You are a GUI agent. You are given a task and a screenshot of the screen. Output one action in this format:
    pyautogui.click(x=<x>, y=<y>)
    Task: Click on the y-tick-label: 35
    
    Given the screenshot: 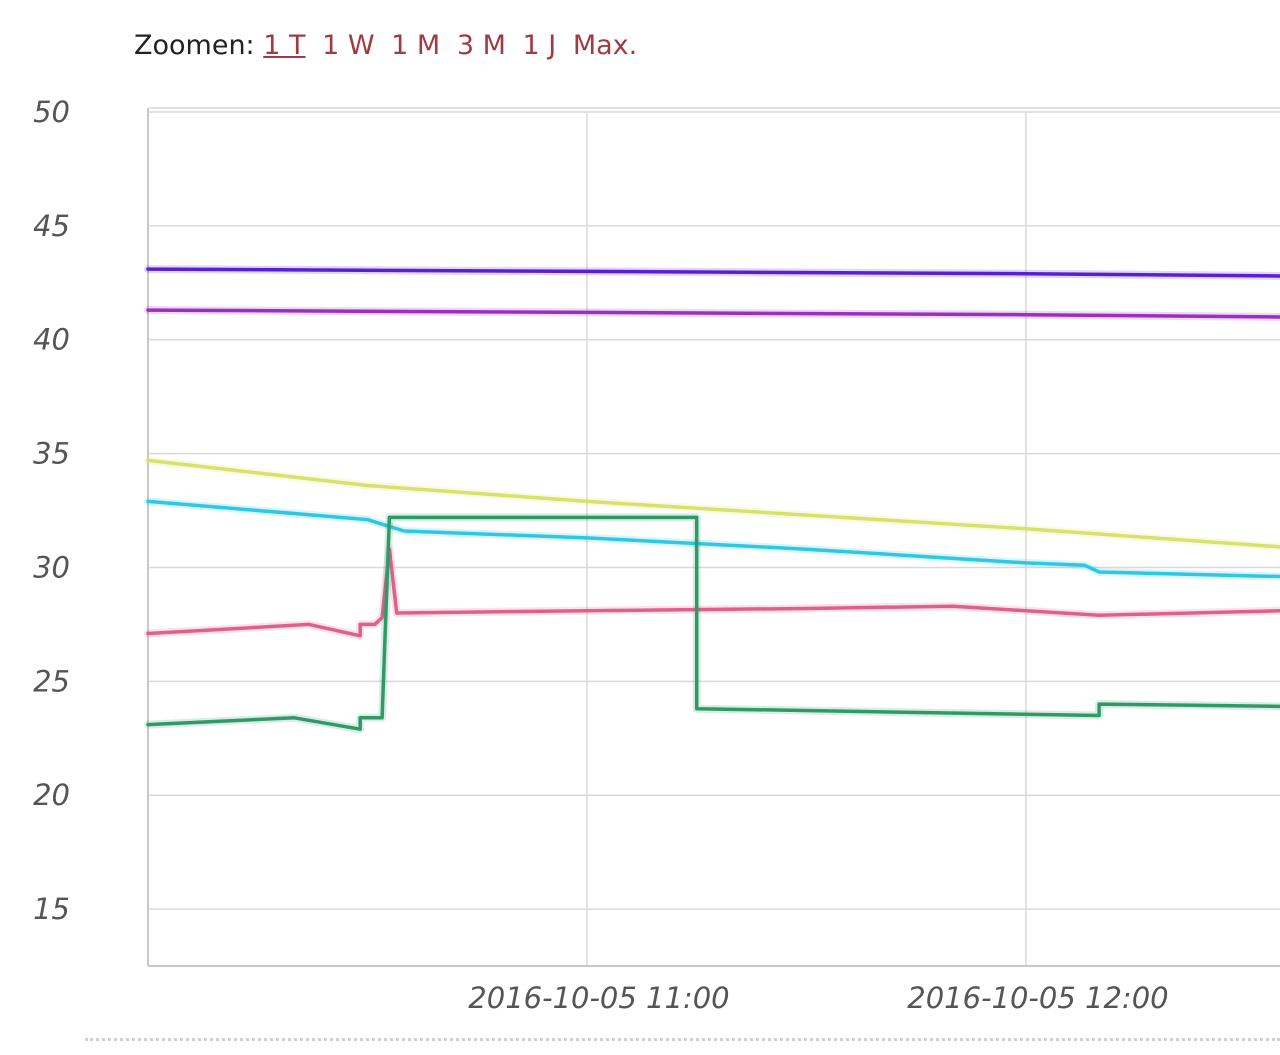 What is the action you would take?
    pyautogui.click(x=51, y=454)
    